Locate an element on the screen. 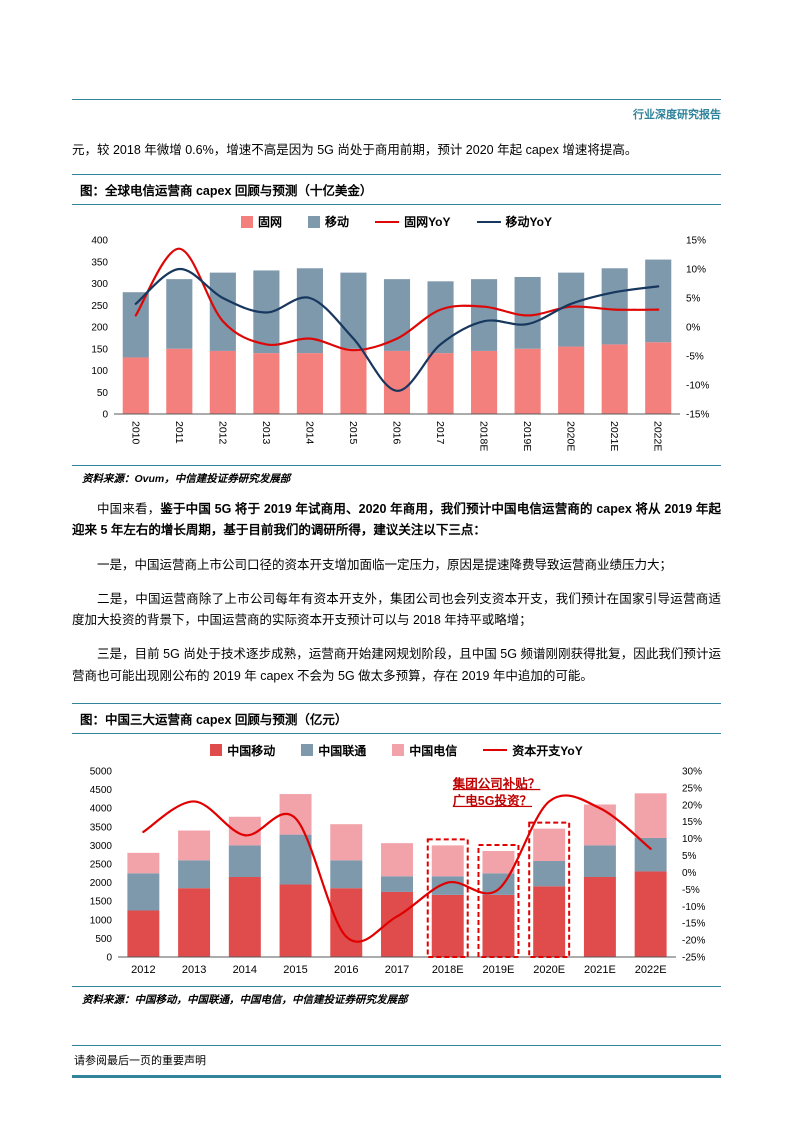 This screenshot has height=1122, width=793. right-axis-tick: -15% is located at coordinates (697, 415).